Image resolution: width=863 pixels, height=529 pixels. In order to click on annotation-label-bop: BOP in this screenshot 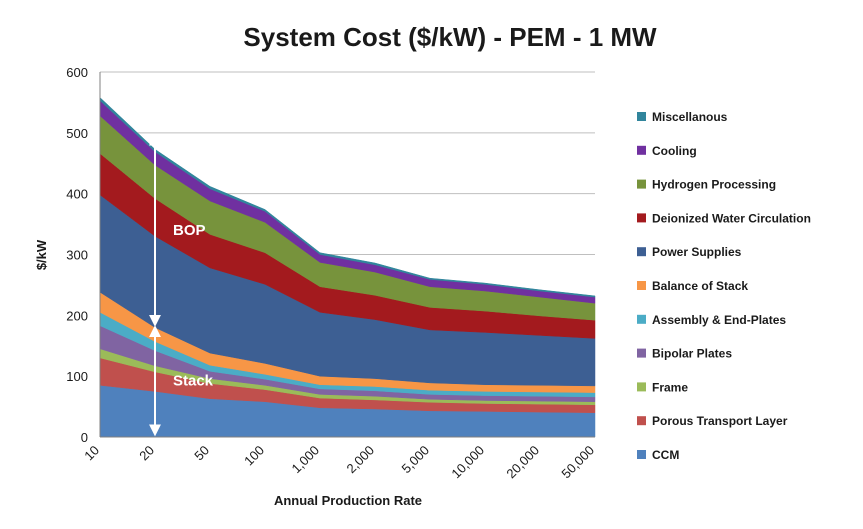, I will do `click(189, 230)`.